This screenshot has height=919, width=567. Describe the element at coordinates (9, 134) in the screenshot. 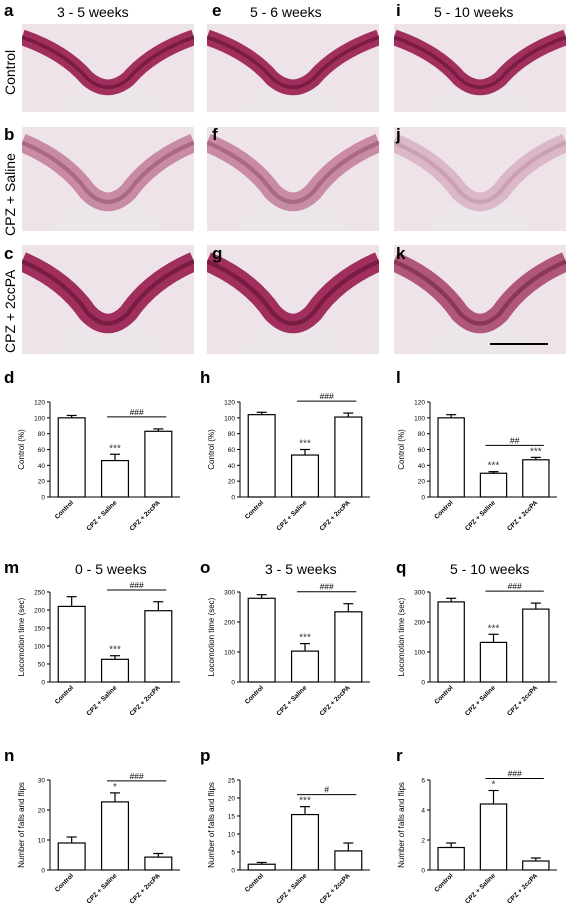

I see `panel-letter-b: b` at that location.